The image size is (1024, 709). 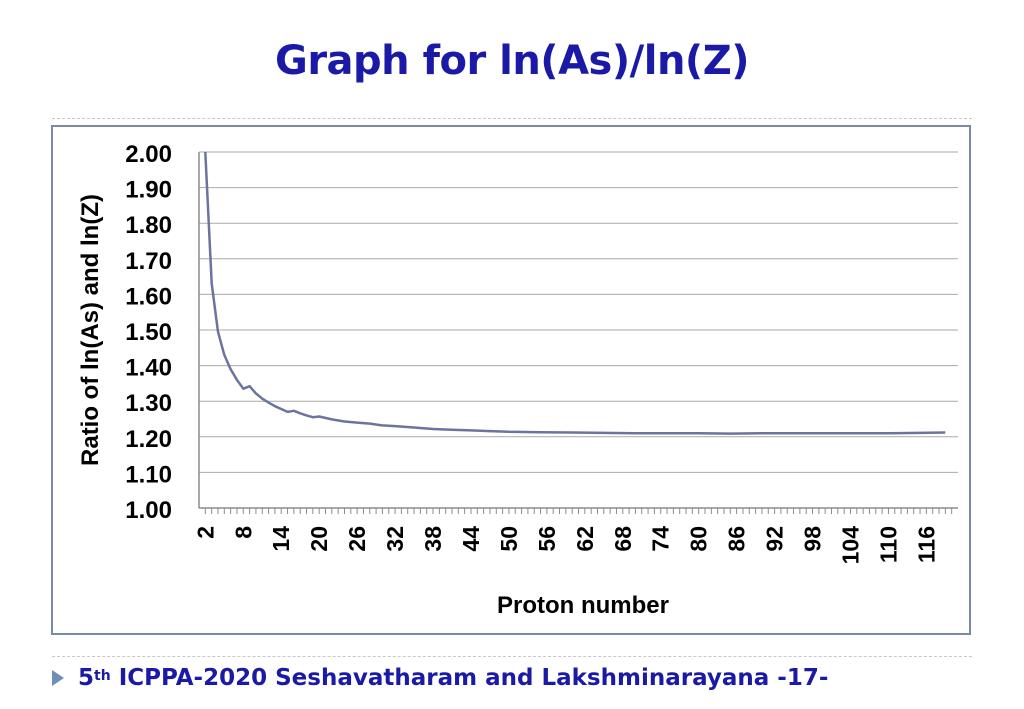 What do you see at coordinates (395, 539) in the screenshot?
I see `x-tick-label: 32` at bounding box center [395, 539].